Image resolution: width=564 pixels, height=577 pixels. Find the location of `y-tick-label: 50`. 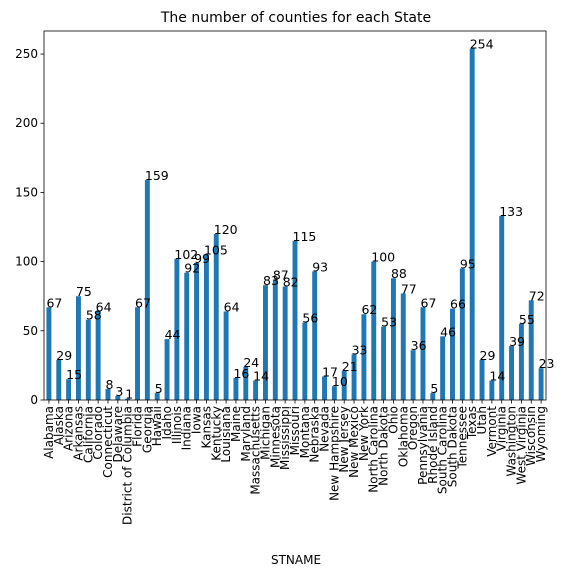

y-tick-label: 50 is located at coordinates (30, 331).